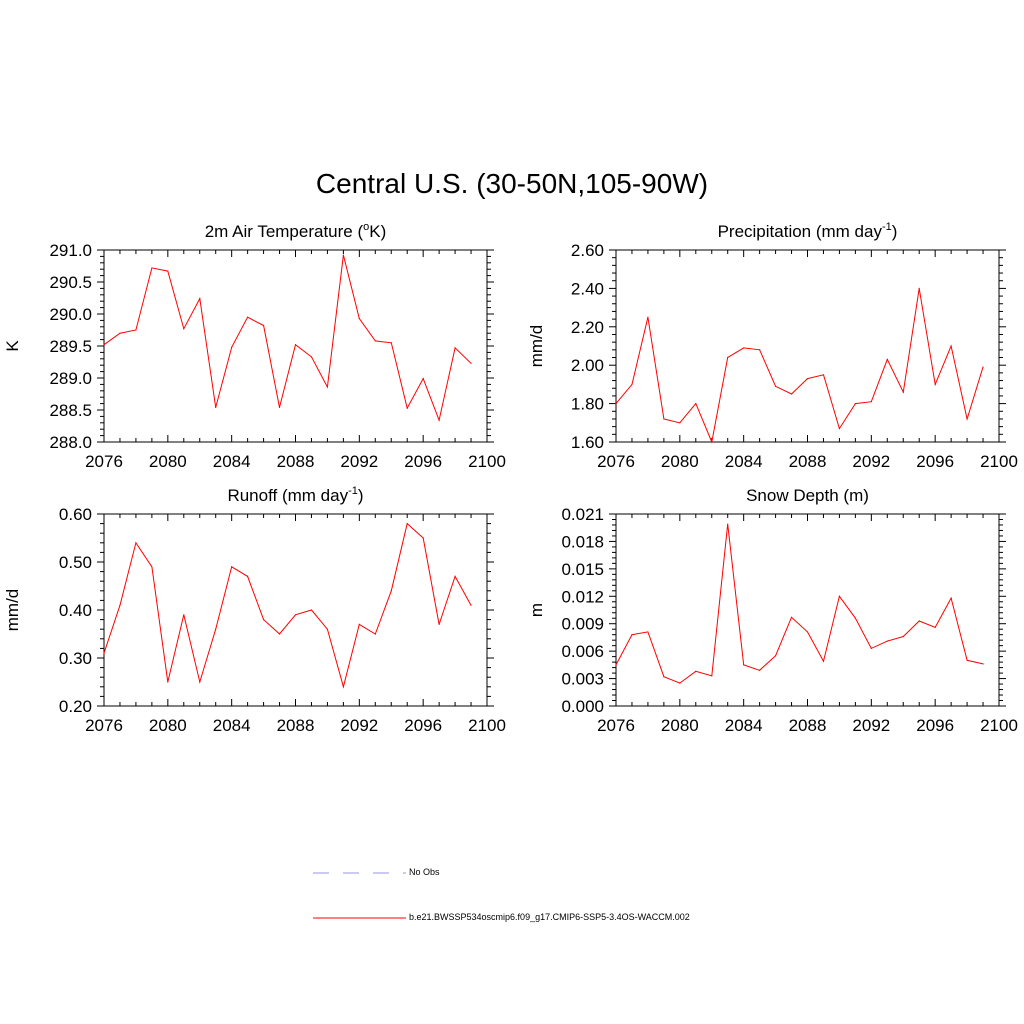  Describe the element at coordinates (582, 596) in the screenshot. I see `y-tick-label: 0.012` at that location.